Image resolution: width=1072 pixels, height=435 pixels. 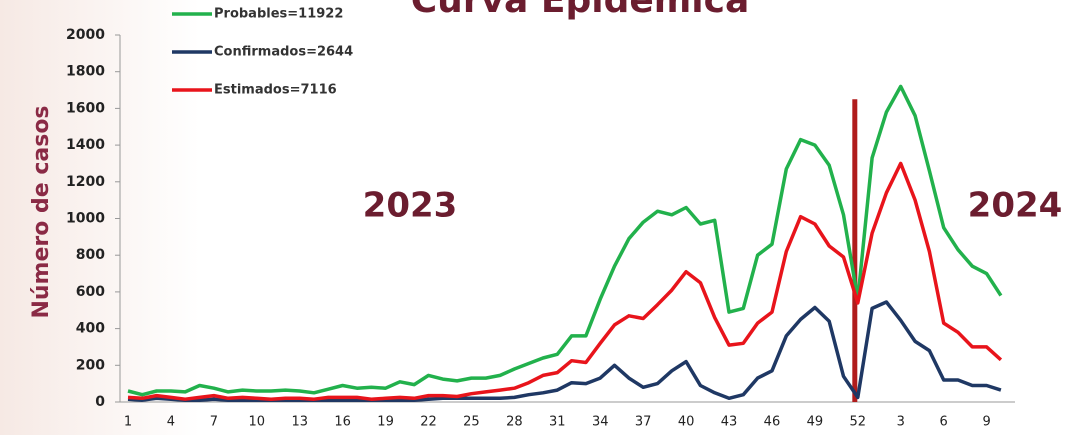 What do you see at coordinates (858, 422) in the screenshot?
I see `x-tick-label: 52` at bounding box center [858, 422].